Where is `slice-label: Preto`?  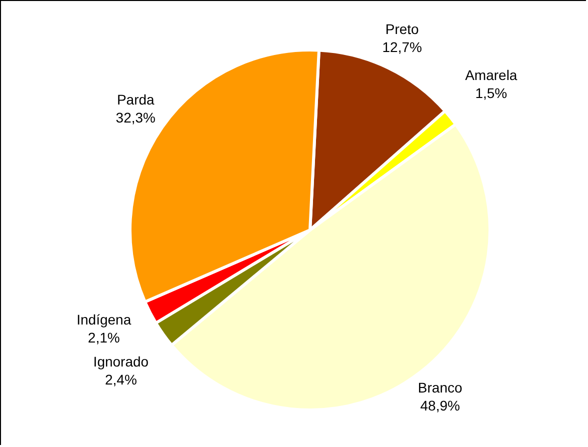 slice-label: Preto is located at coordinates (402, 29).